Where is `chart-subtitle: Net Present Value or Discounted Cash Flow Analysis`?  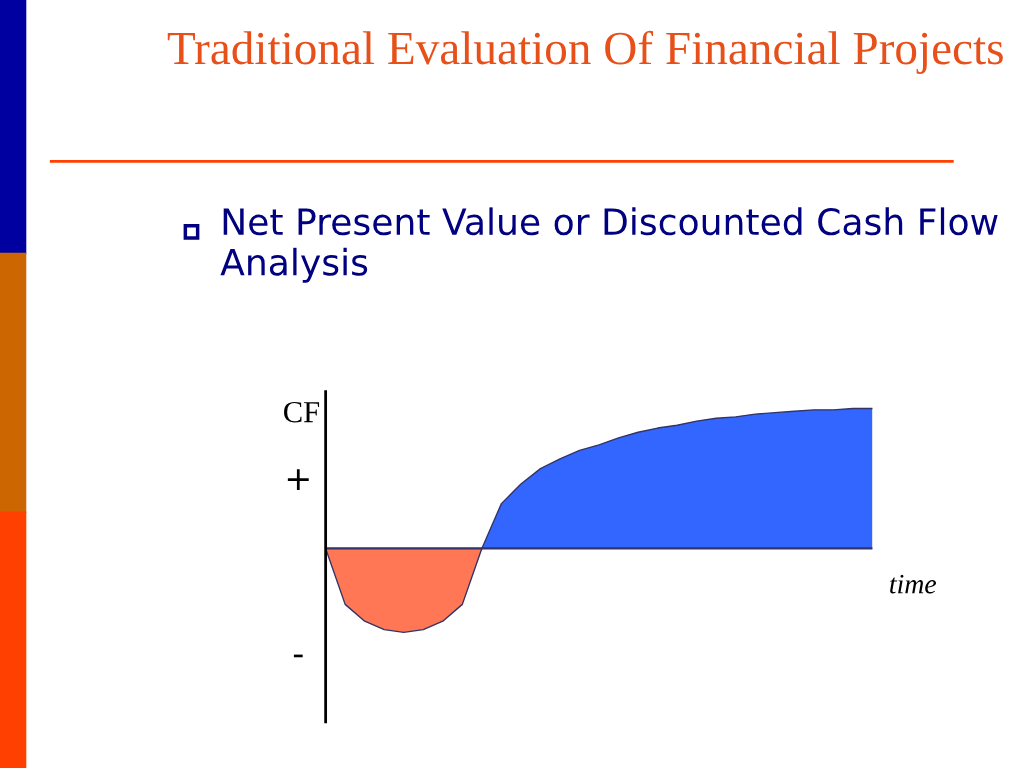
chart-subtitle: Net Present Value or Discounted Cash Flow Analysis is located at coordinates (609, 245).